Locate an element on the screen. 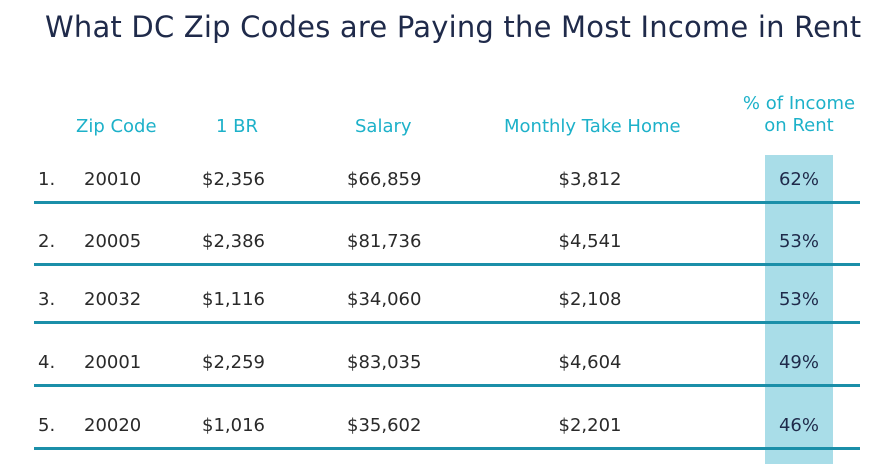 This screenshot has height=471, width=883. table-row: 1. 20010 $2,356 $66,859 $3,812 62% is located at coordinates (441, 180).